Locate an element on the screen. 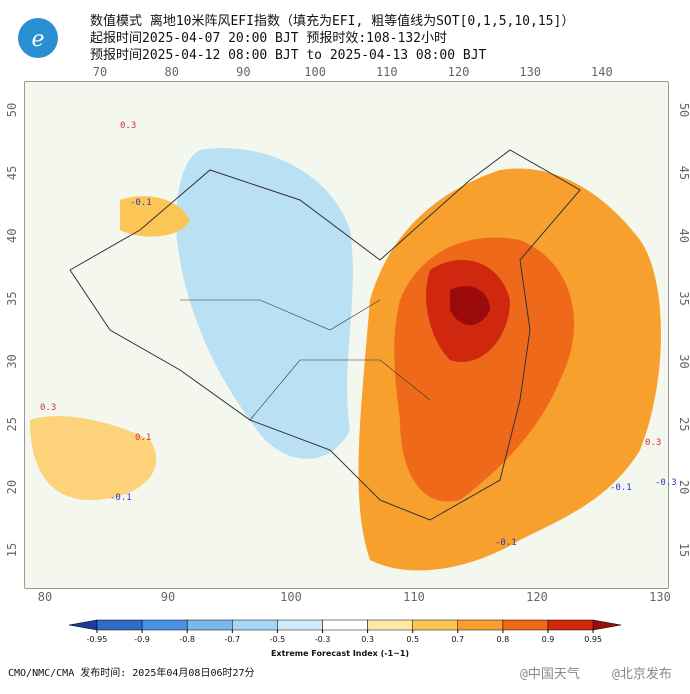 Image resolution: width=690 pixels, height=694 pixels. left-lat-label: 35 is located at coordinates (12, 298).